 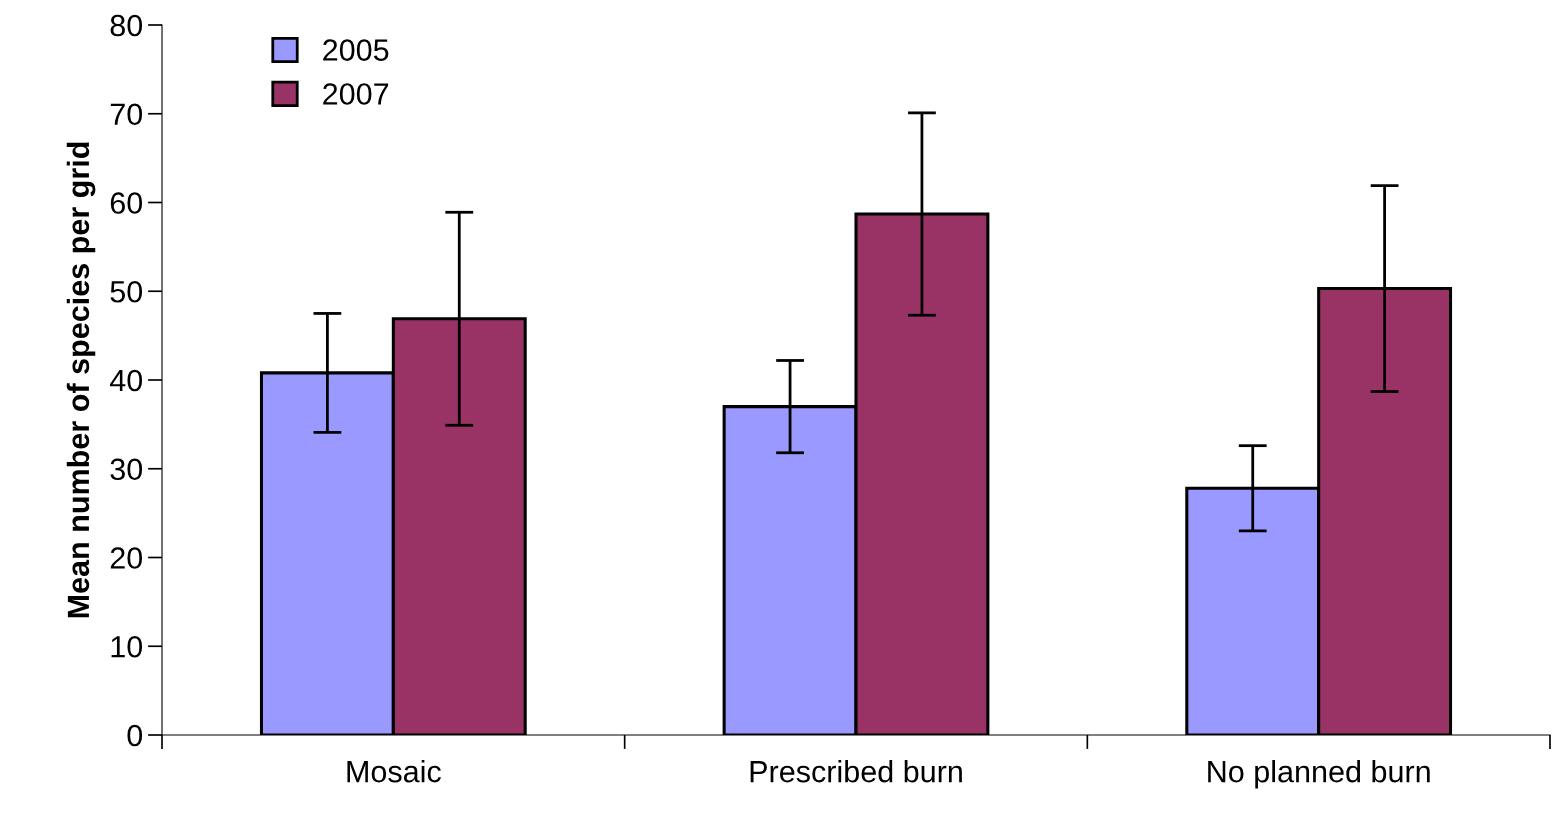 What do you see at coordinates (127, 646) in the screenshot?
I see `y-tick-label: 10` at bounding box center [127, 646].